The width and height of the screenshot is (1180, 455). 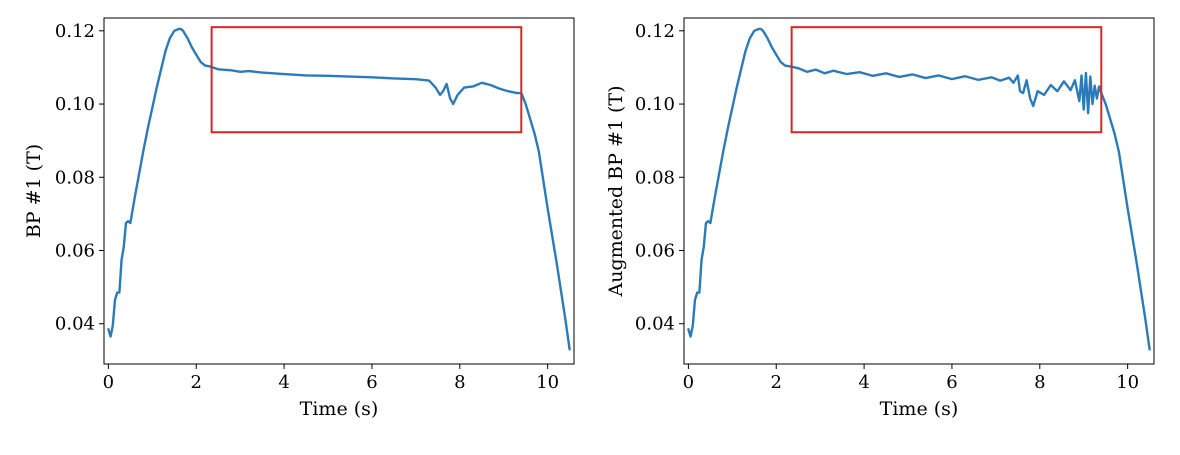 I want to click on y-axis-label: Augmented BP #1 (T), so click(x=616, y=191).